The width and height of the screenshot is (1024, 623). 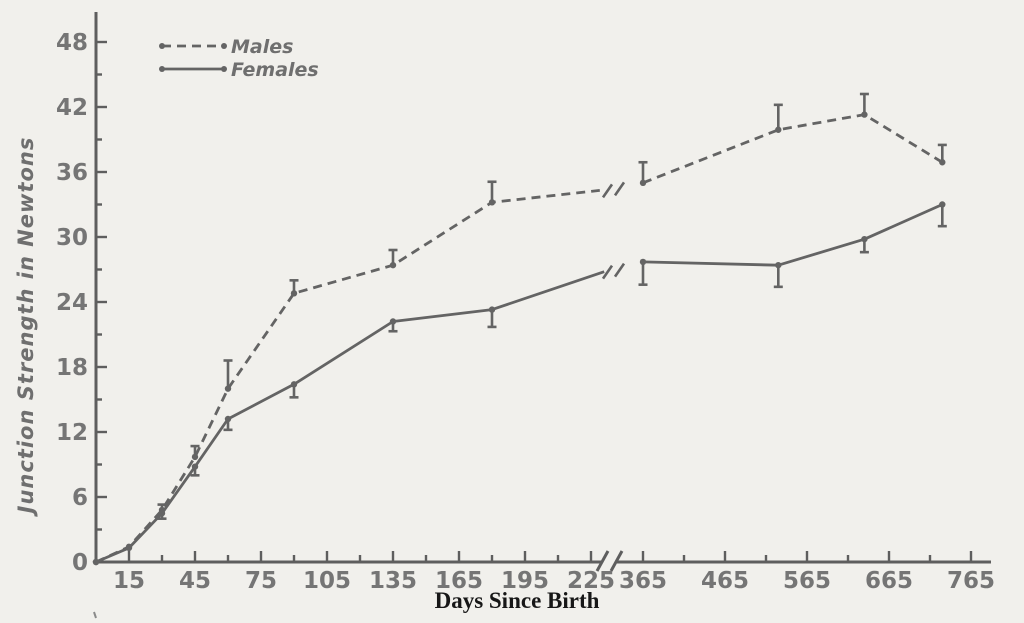 What do you see at coordinates (195, 581) in the screenshot?
I see `x-tick-label: 45` at bounding box center [195, 581].